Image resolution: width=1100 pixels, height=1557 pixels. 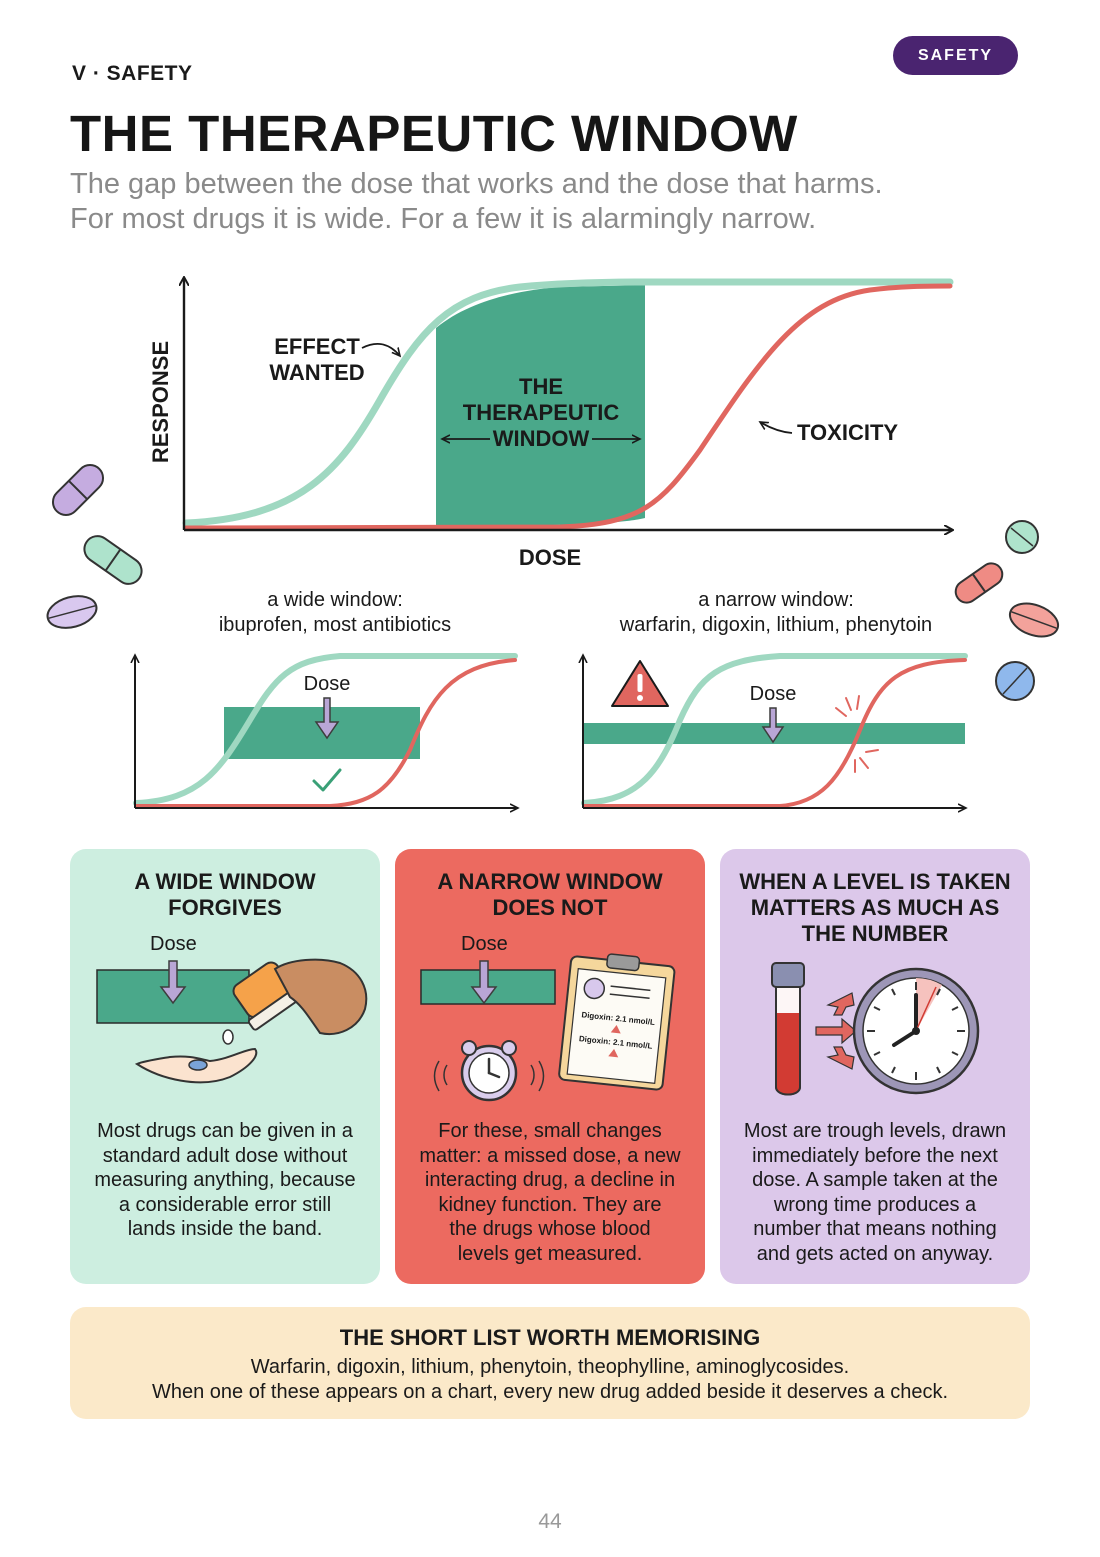 What do you see at coordinates (434, 133) in the screenshot?
I see `page-title: THE THERAPEUTIC WINDOW` at bounding box center [434, 133].